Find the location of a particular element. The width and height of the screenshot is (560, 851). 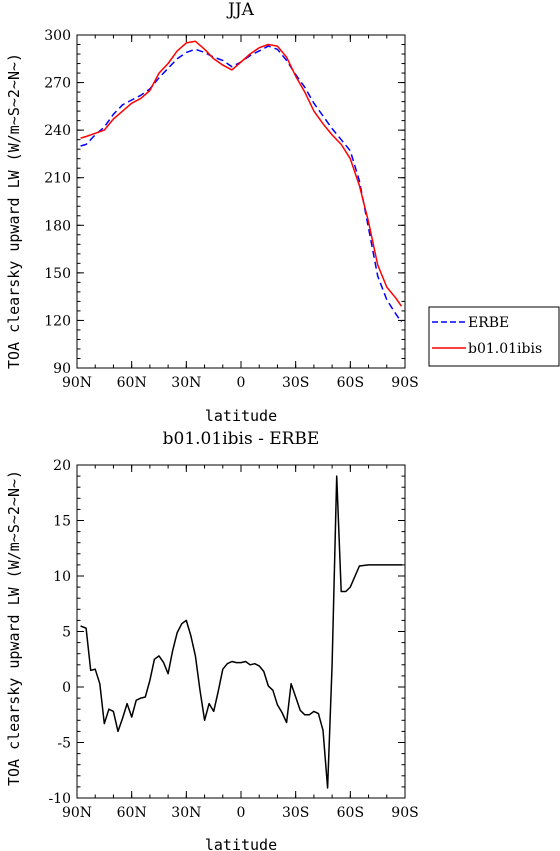

top-ytick-label: 120 is located at coordinates (57, 321).